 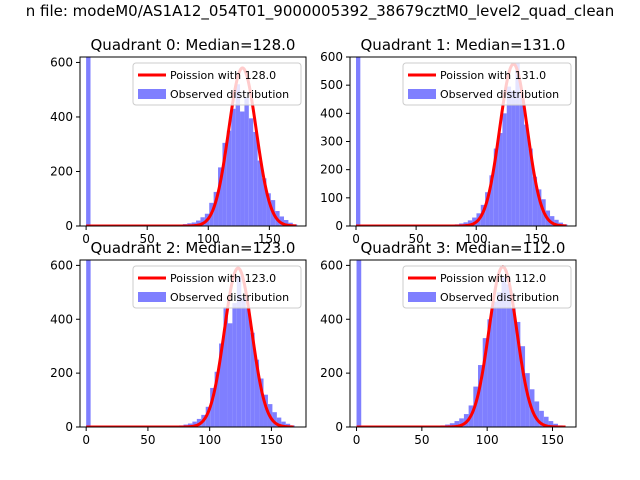 I want to click on legend: Poission with 123.0 Observed distribution, so click(x=217, y=287).